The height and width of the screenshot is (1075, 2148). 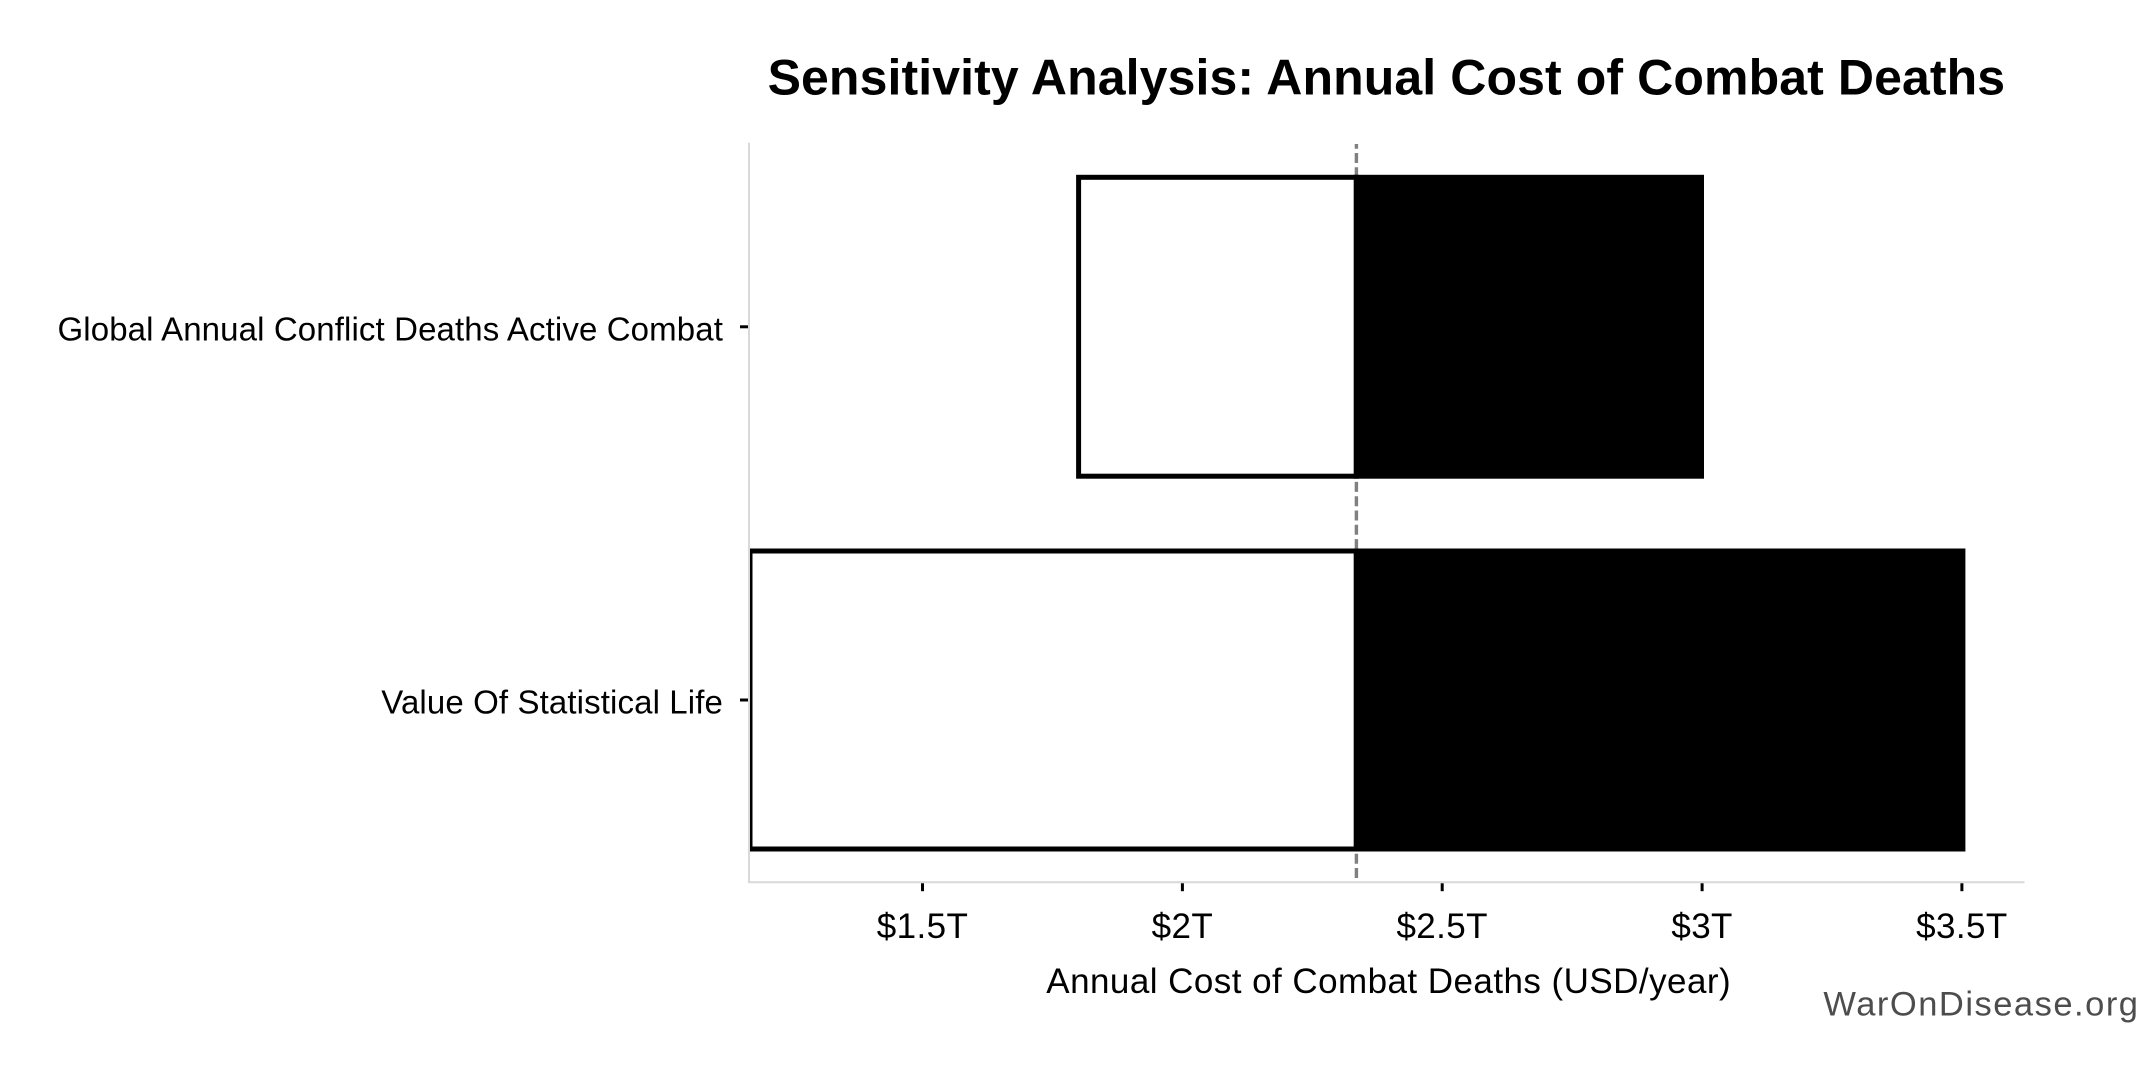 I want to click on svg-text: Value Of Statistical Life, so click(x=552, y=702).